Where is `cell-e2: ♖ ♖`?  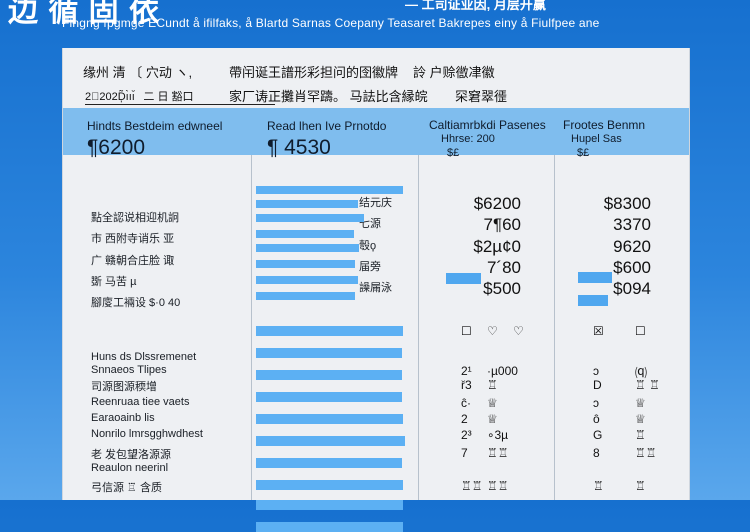
cell-e2: ♖ ♖ is located at coordinates (647, 385).